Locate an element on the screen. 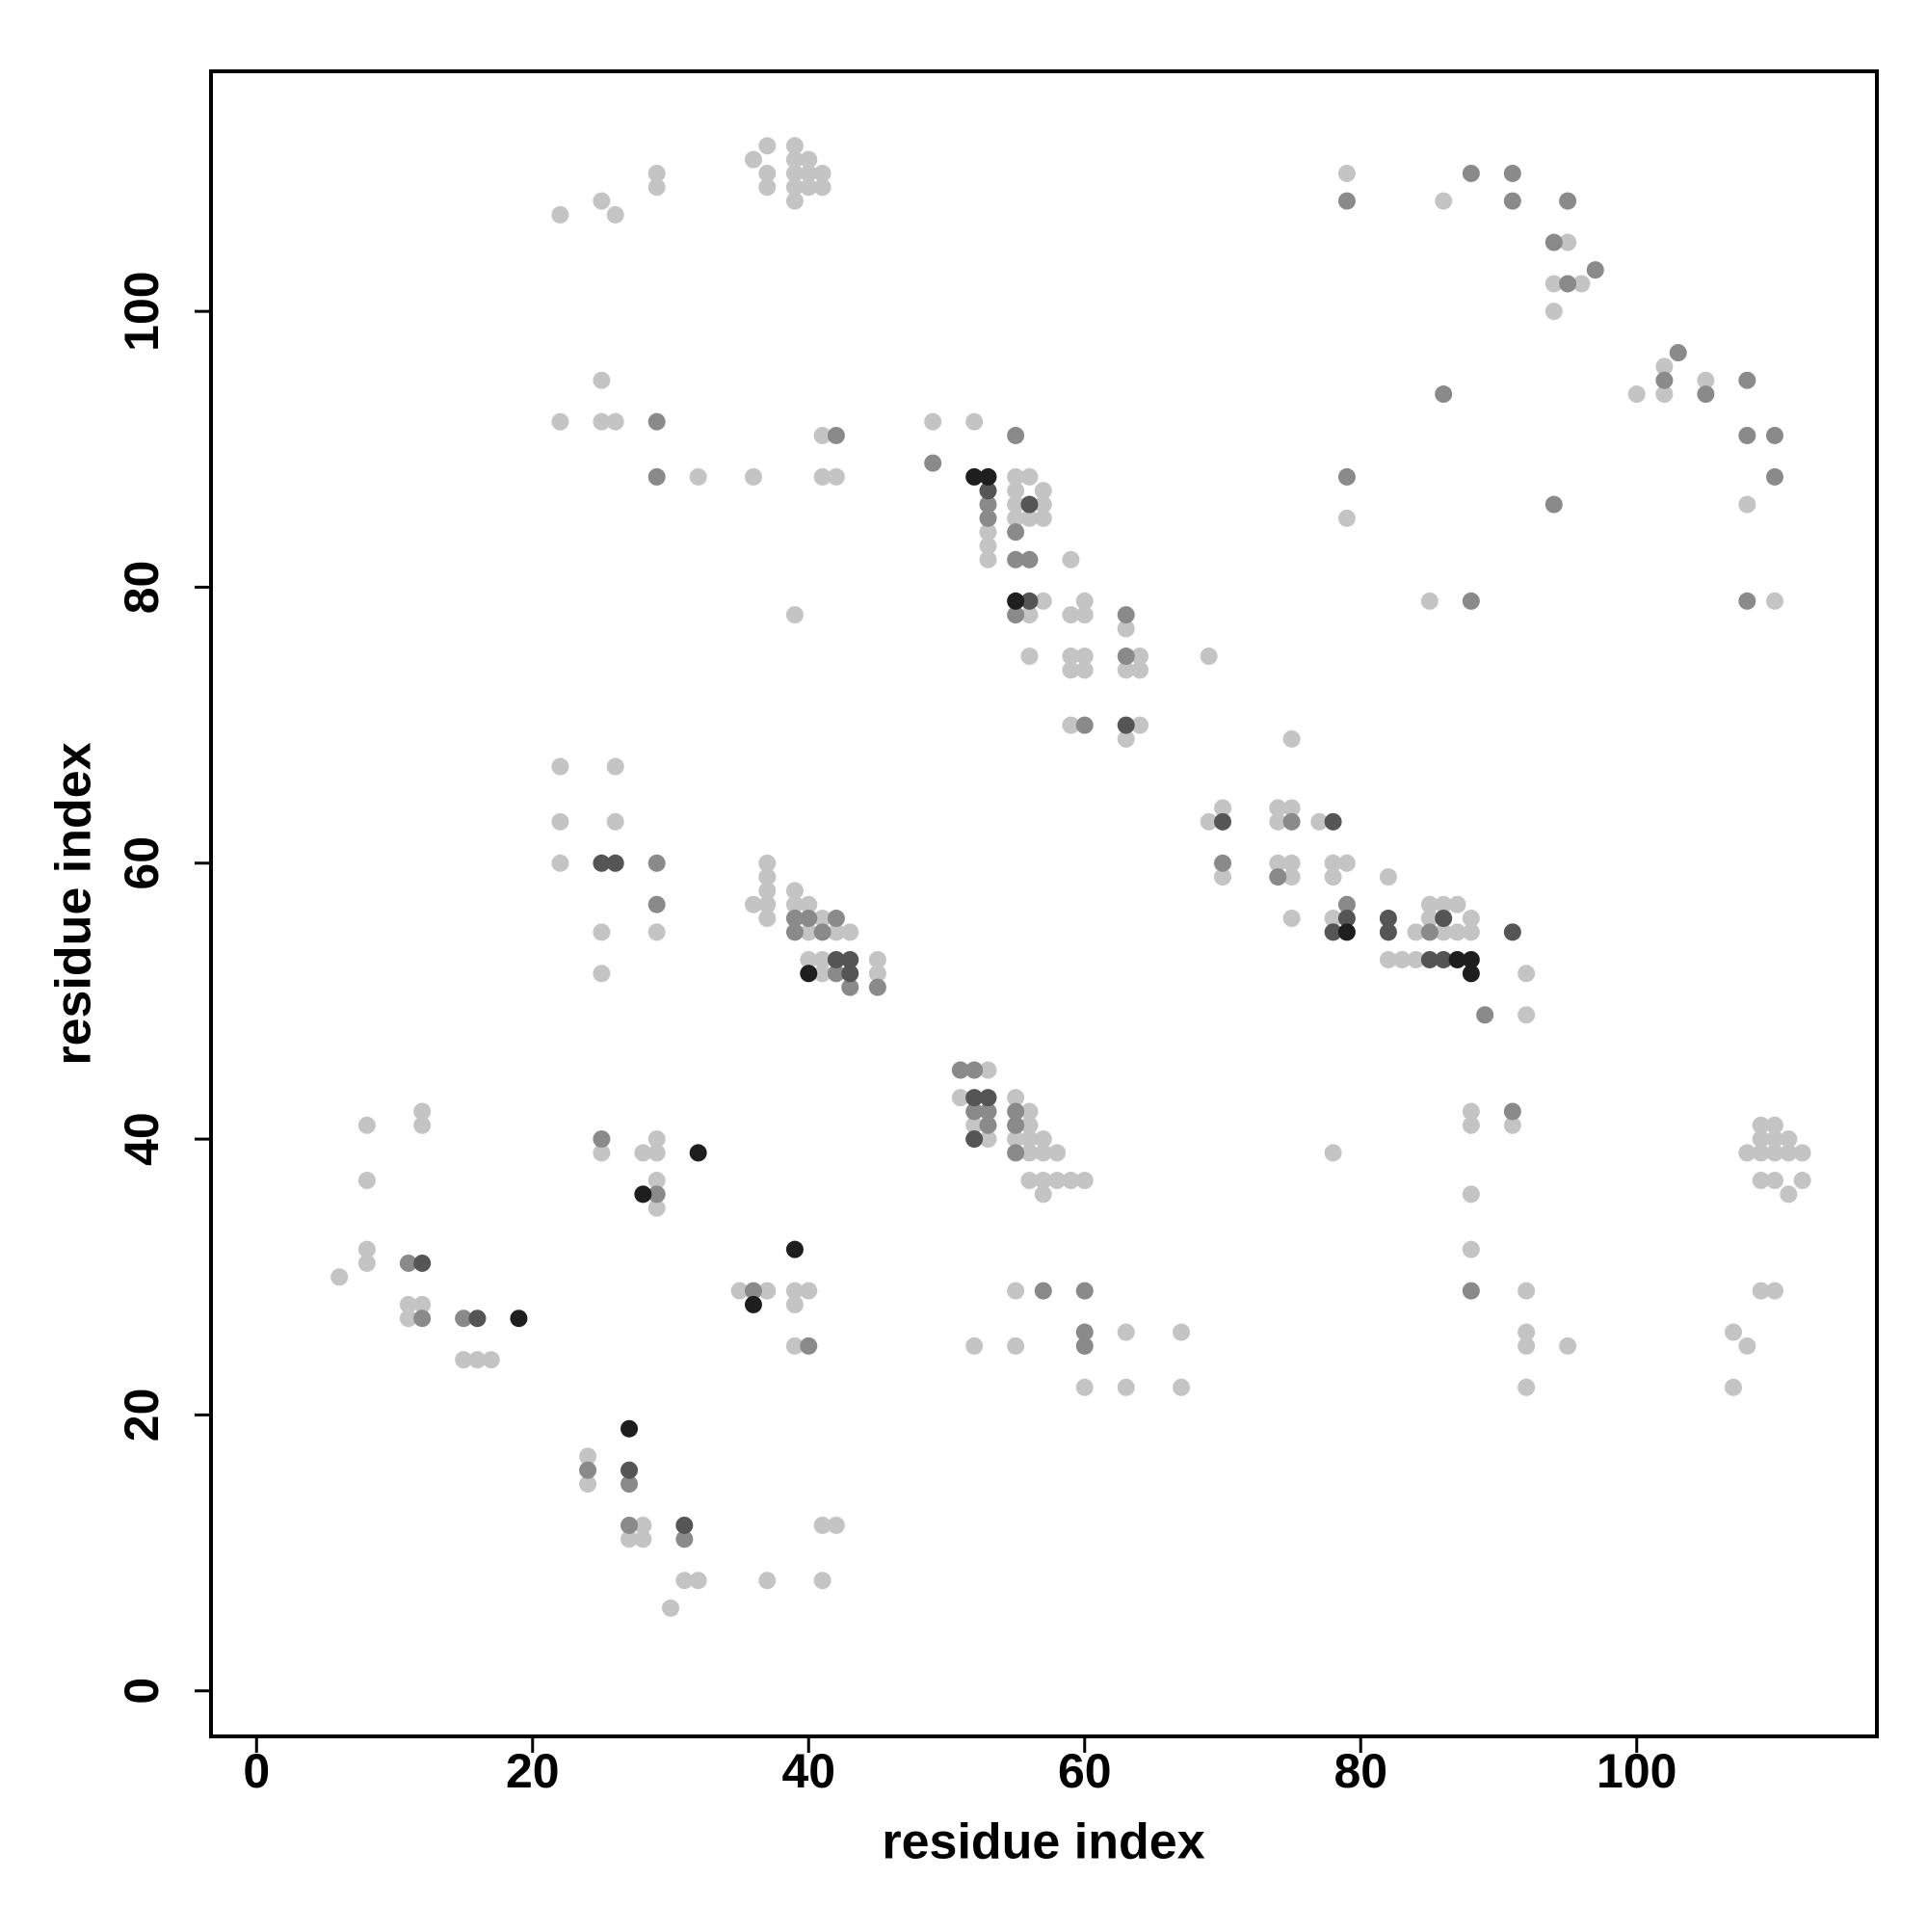  y-axis-title: residue index is located at coordinates (74, 903).